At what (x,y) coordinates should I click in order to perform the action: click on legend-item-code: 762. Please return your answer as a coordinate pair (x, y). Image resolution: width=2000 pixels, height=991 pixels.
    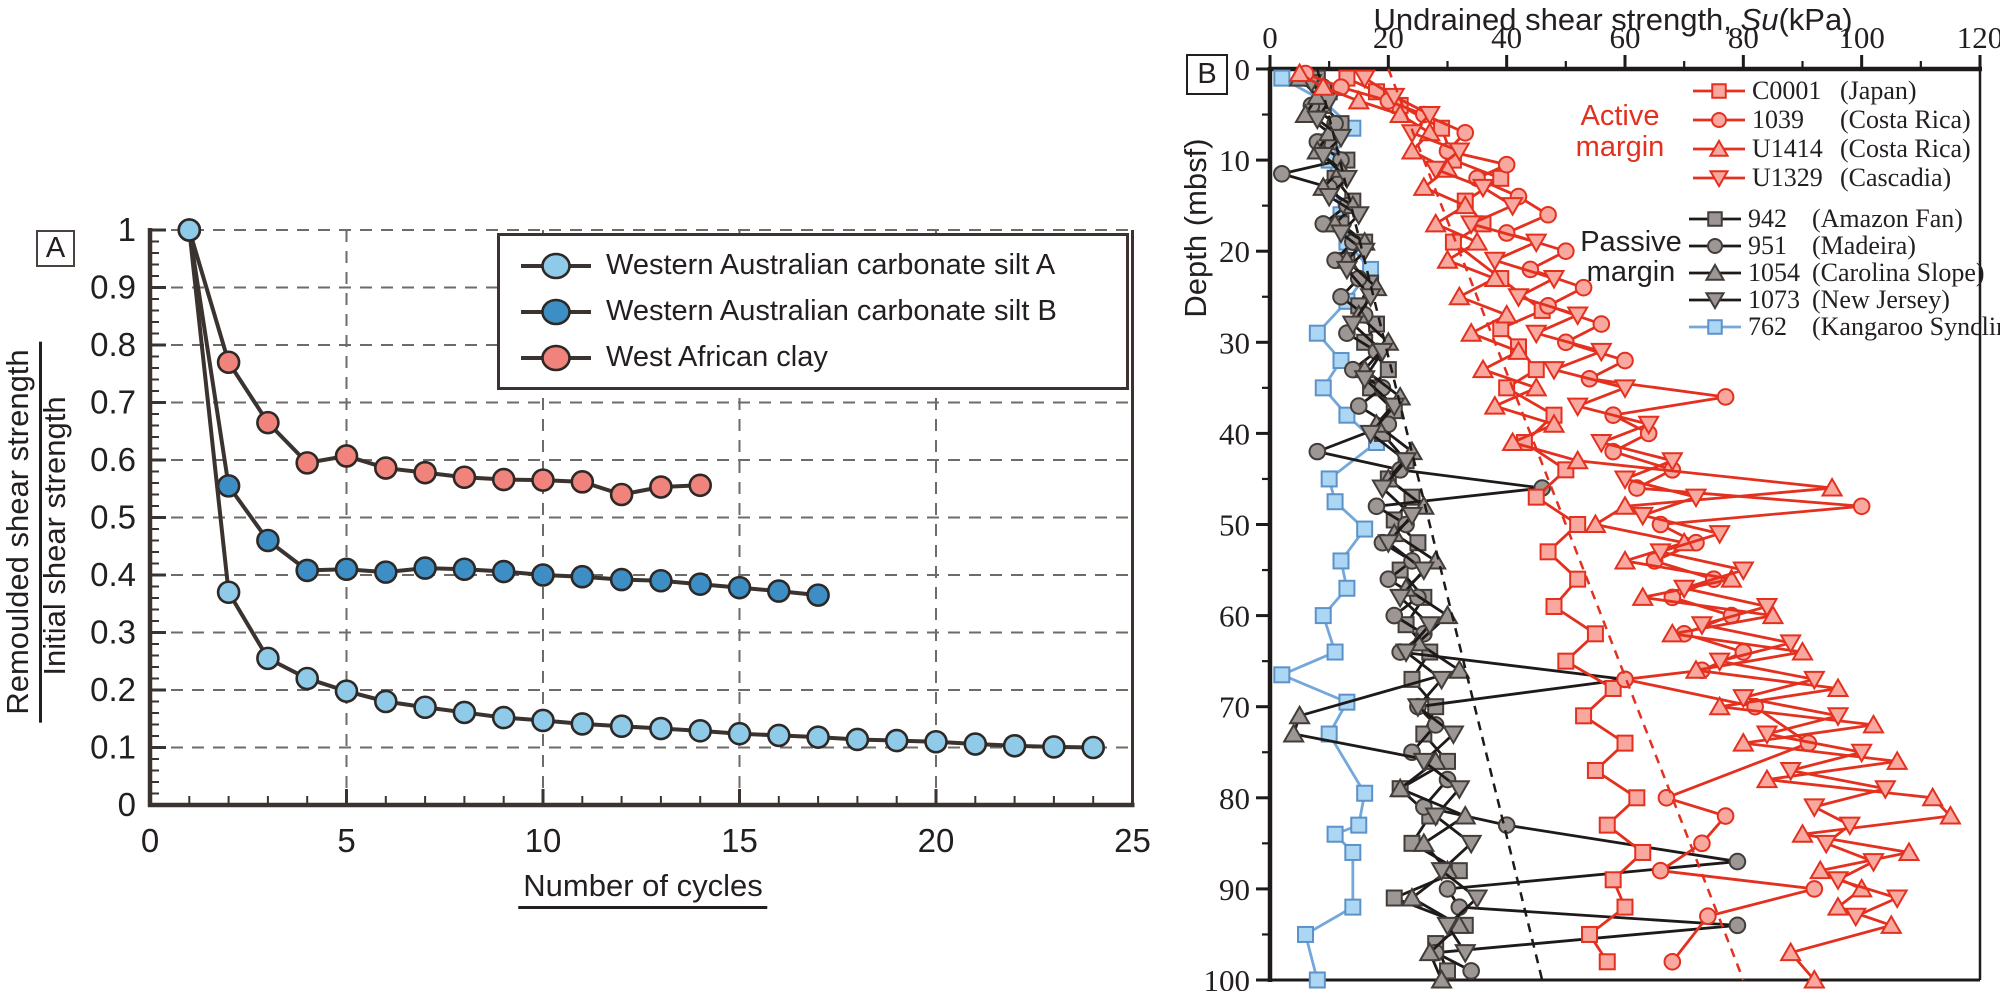
    Looking at the image, I should click on (1767, 326).